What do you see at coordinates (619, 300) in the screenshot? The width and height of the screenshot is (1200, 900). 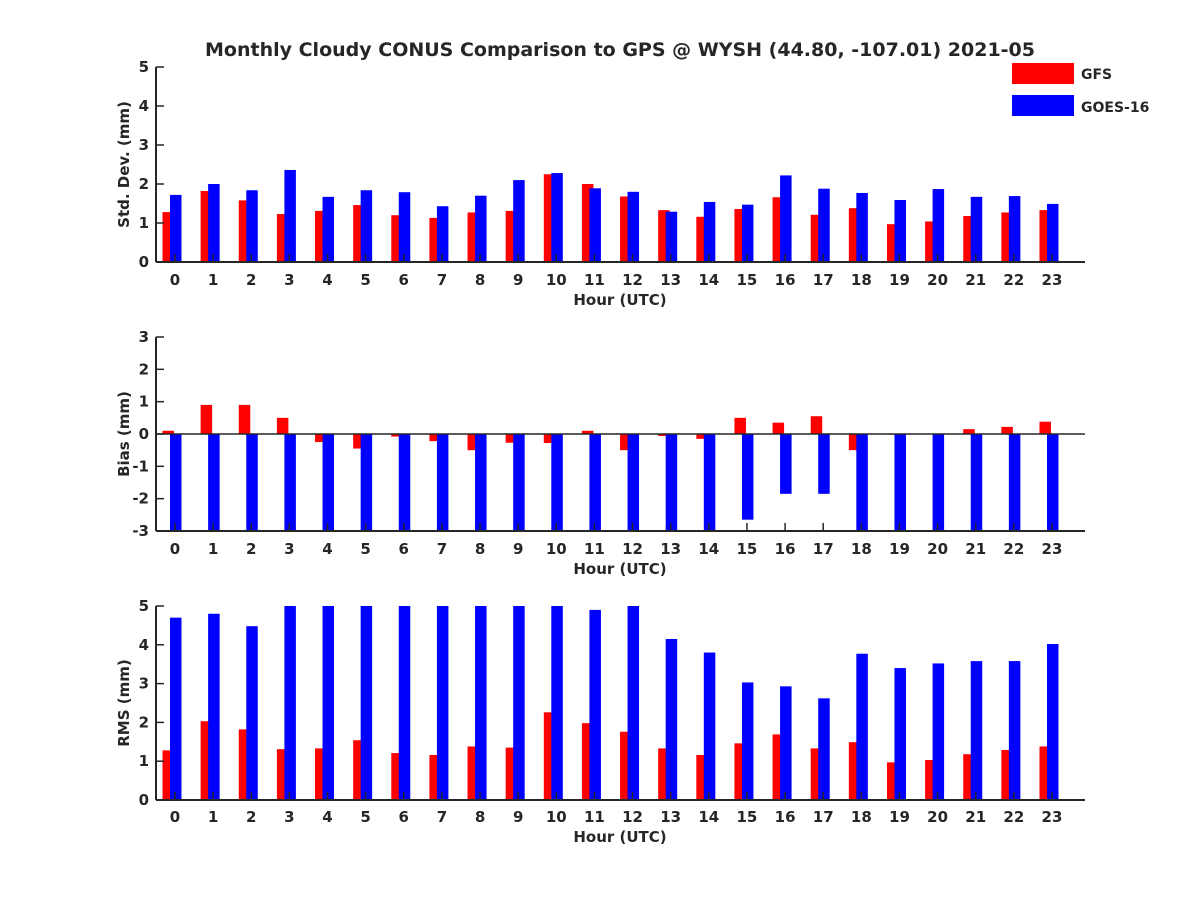 I see `std-dev-x-axis-label: Hour (UTC)` at bounding box center [619, 300].